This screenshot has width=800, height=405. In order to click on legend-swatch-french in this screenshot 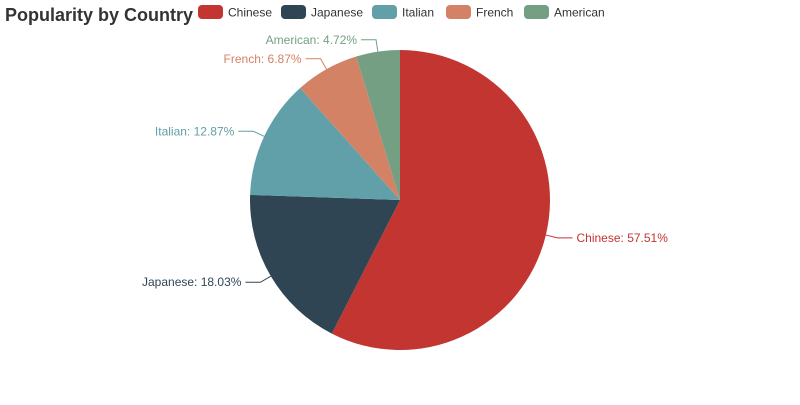, I will do `click(458, 12)`.